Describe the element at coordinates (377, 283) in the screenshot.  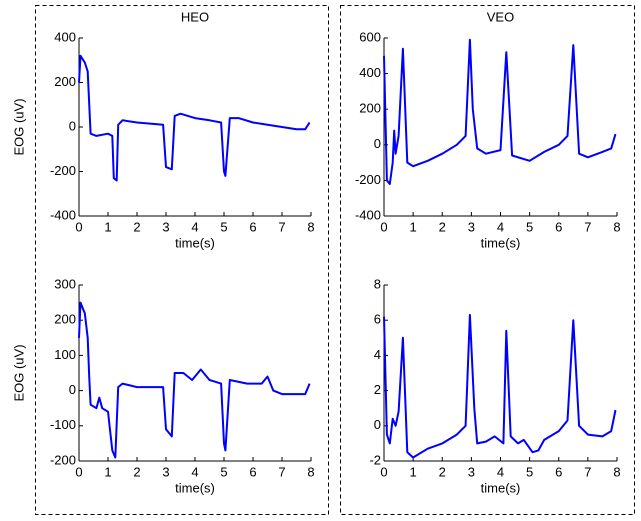
I see `y-tick-label: 8` at that location.